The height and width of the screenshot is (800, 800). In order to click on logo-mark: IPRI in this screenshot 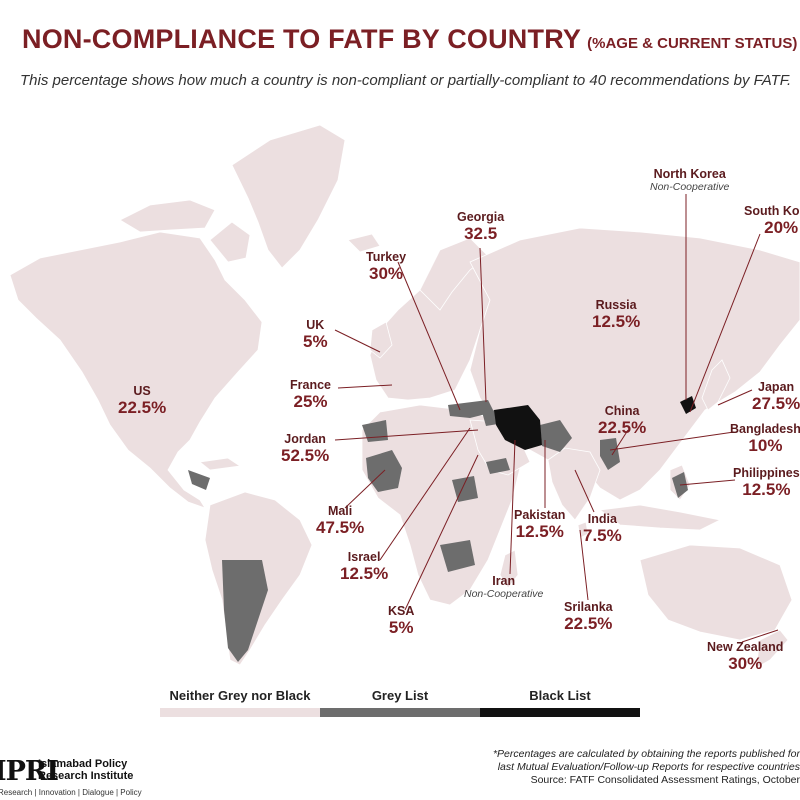, I will do `click(29, 771)`.